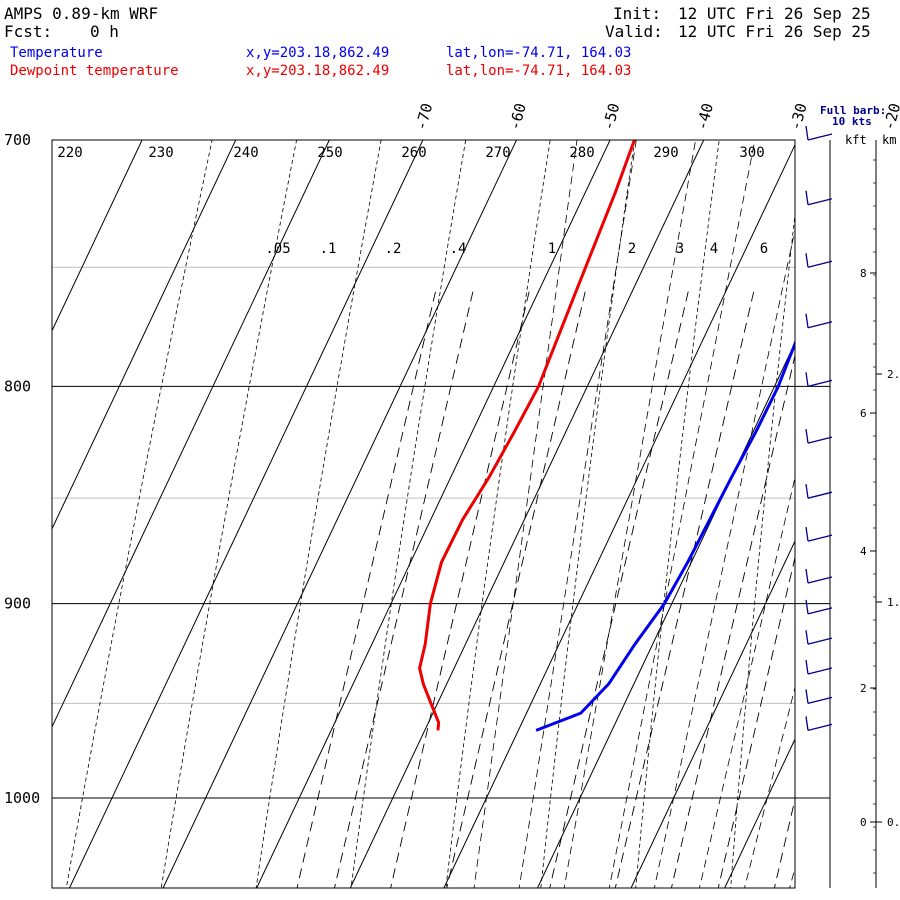 The height and width of the screenshot is (900, 900). What do you see at coordinates (798, 116) in the screenshot?
I see `temperature-tick-label: -30` at bounding box center [798, 116].